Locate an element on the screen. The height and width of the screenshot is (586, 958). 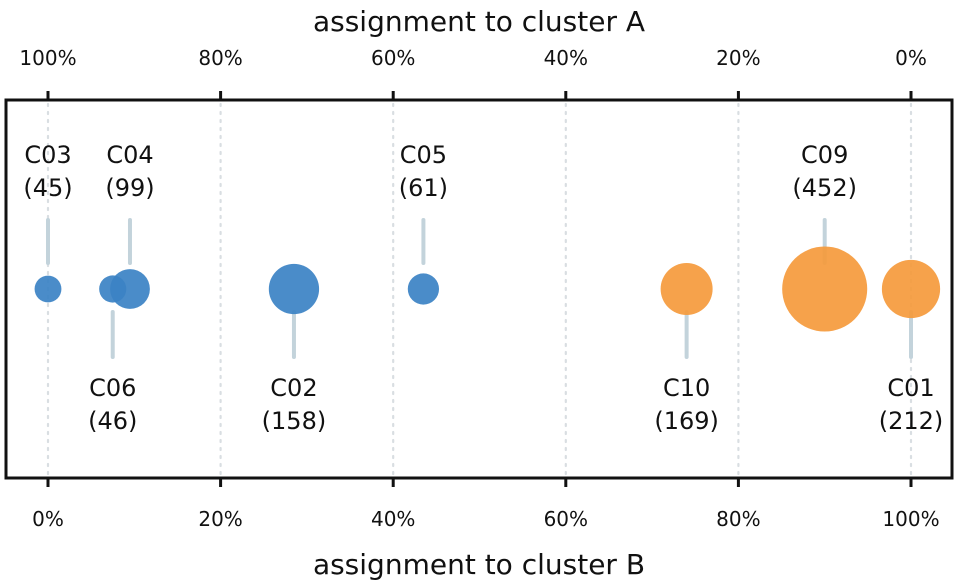
bubble-c01 is located at coordinates (911, 289).